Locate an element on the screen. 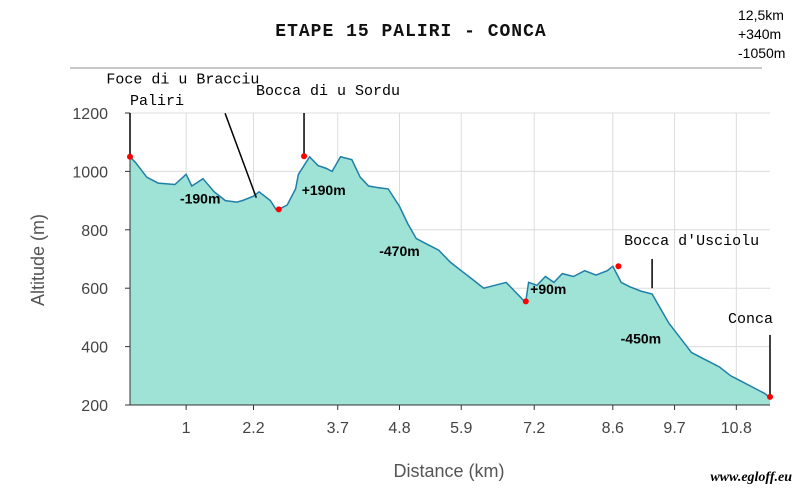 This screenshot has height=497, width=802. segment-label: -450m is located at coordinates (641, 339).